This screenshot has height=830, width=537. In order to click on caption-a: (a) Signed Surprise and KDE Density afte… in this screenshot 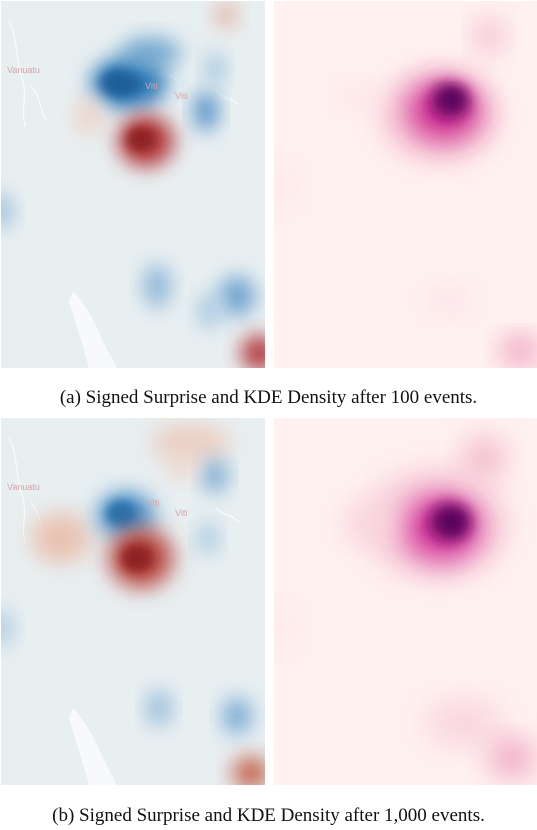, I will do `click(268, 397)`.